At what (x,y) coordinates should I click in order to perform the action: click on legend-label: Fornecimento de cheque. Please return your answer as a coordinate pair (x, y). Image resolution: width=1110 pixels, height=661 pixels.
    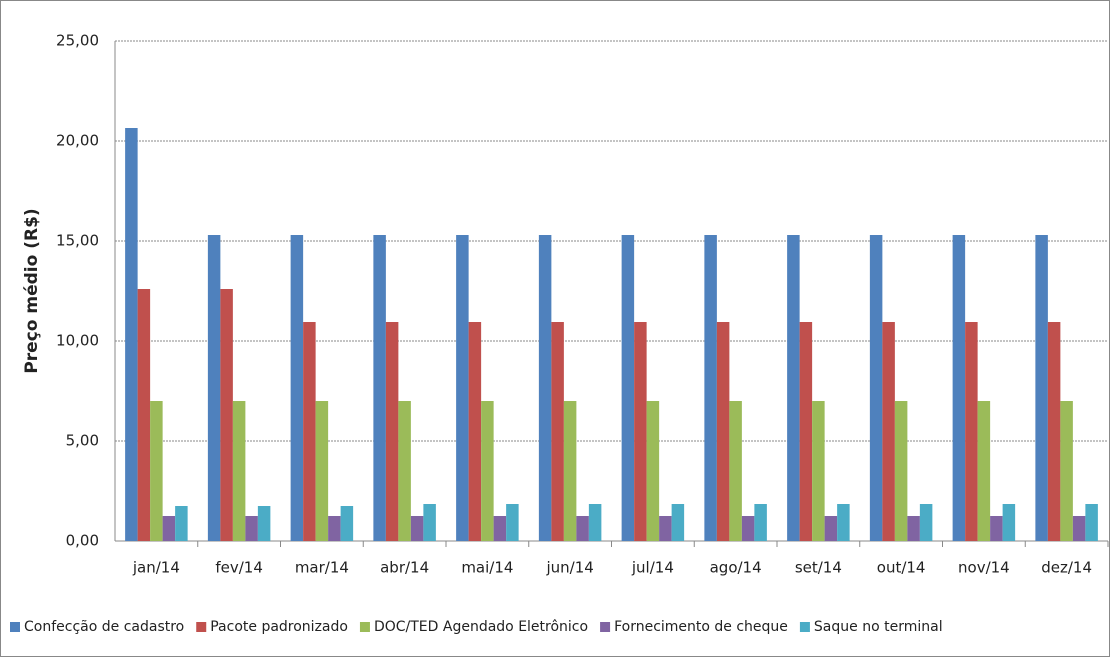
    Looking at the image, I should click on (701, 627).